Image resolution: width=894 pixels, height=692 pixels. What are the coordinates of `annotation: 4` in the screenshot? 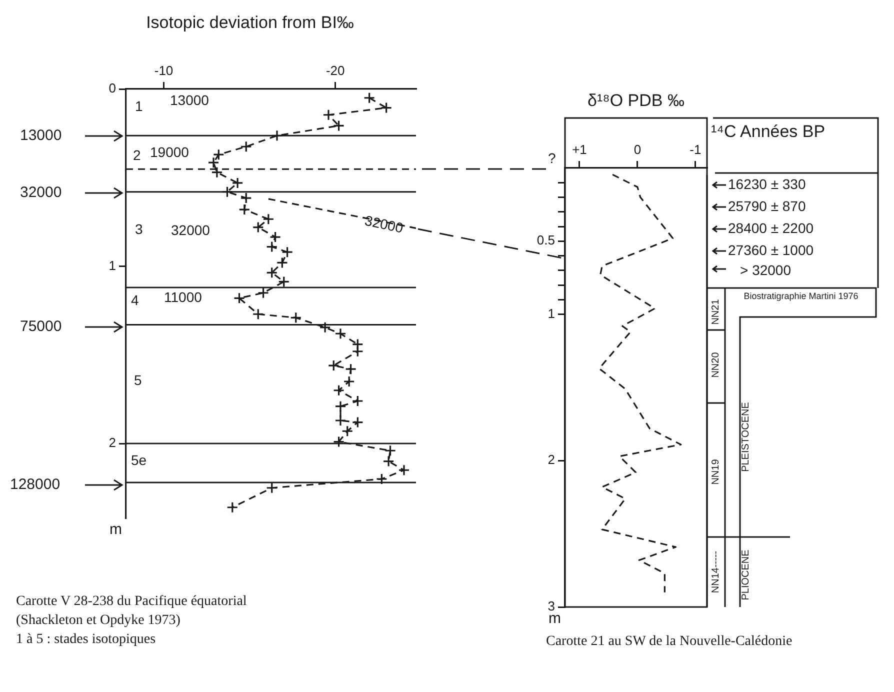 It's located at (135, 300).